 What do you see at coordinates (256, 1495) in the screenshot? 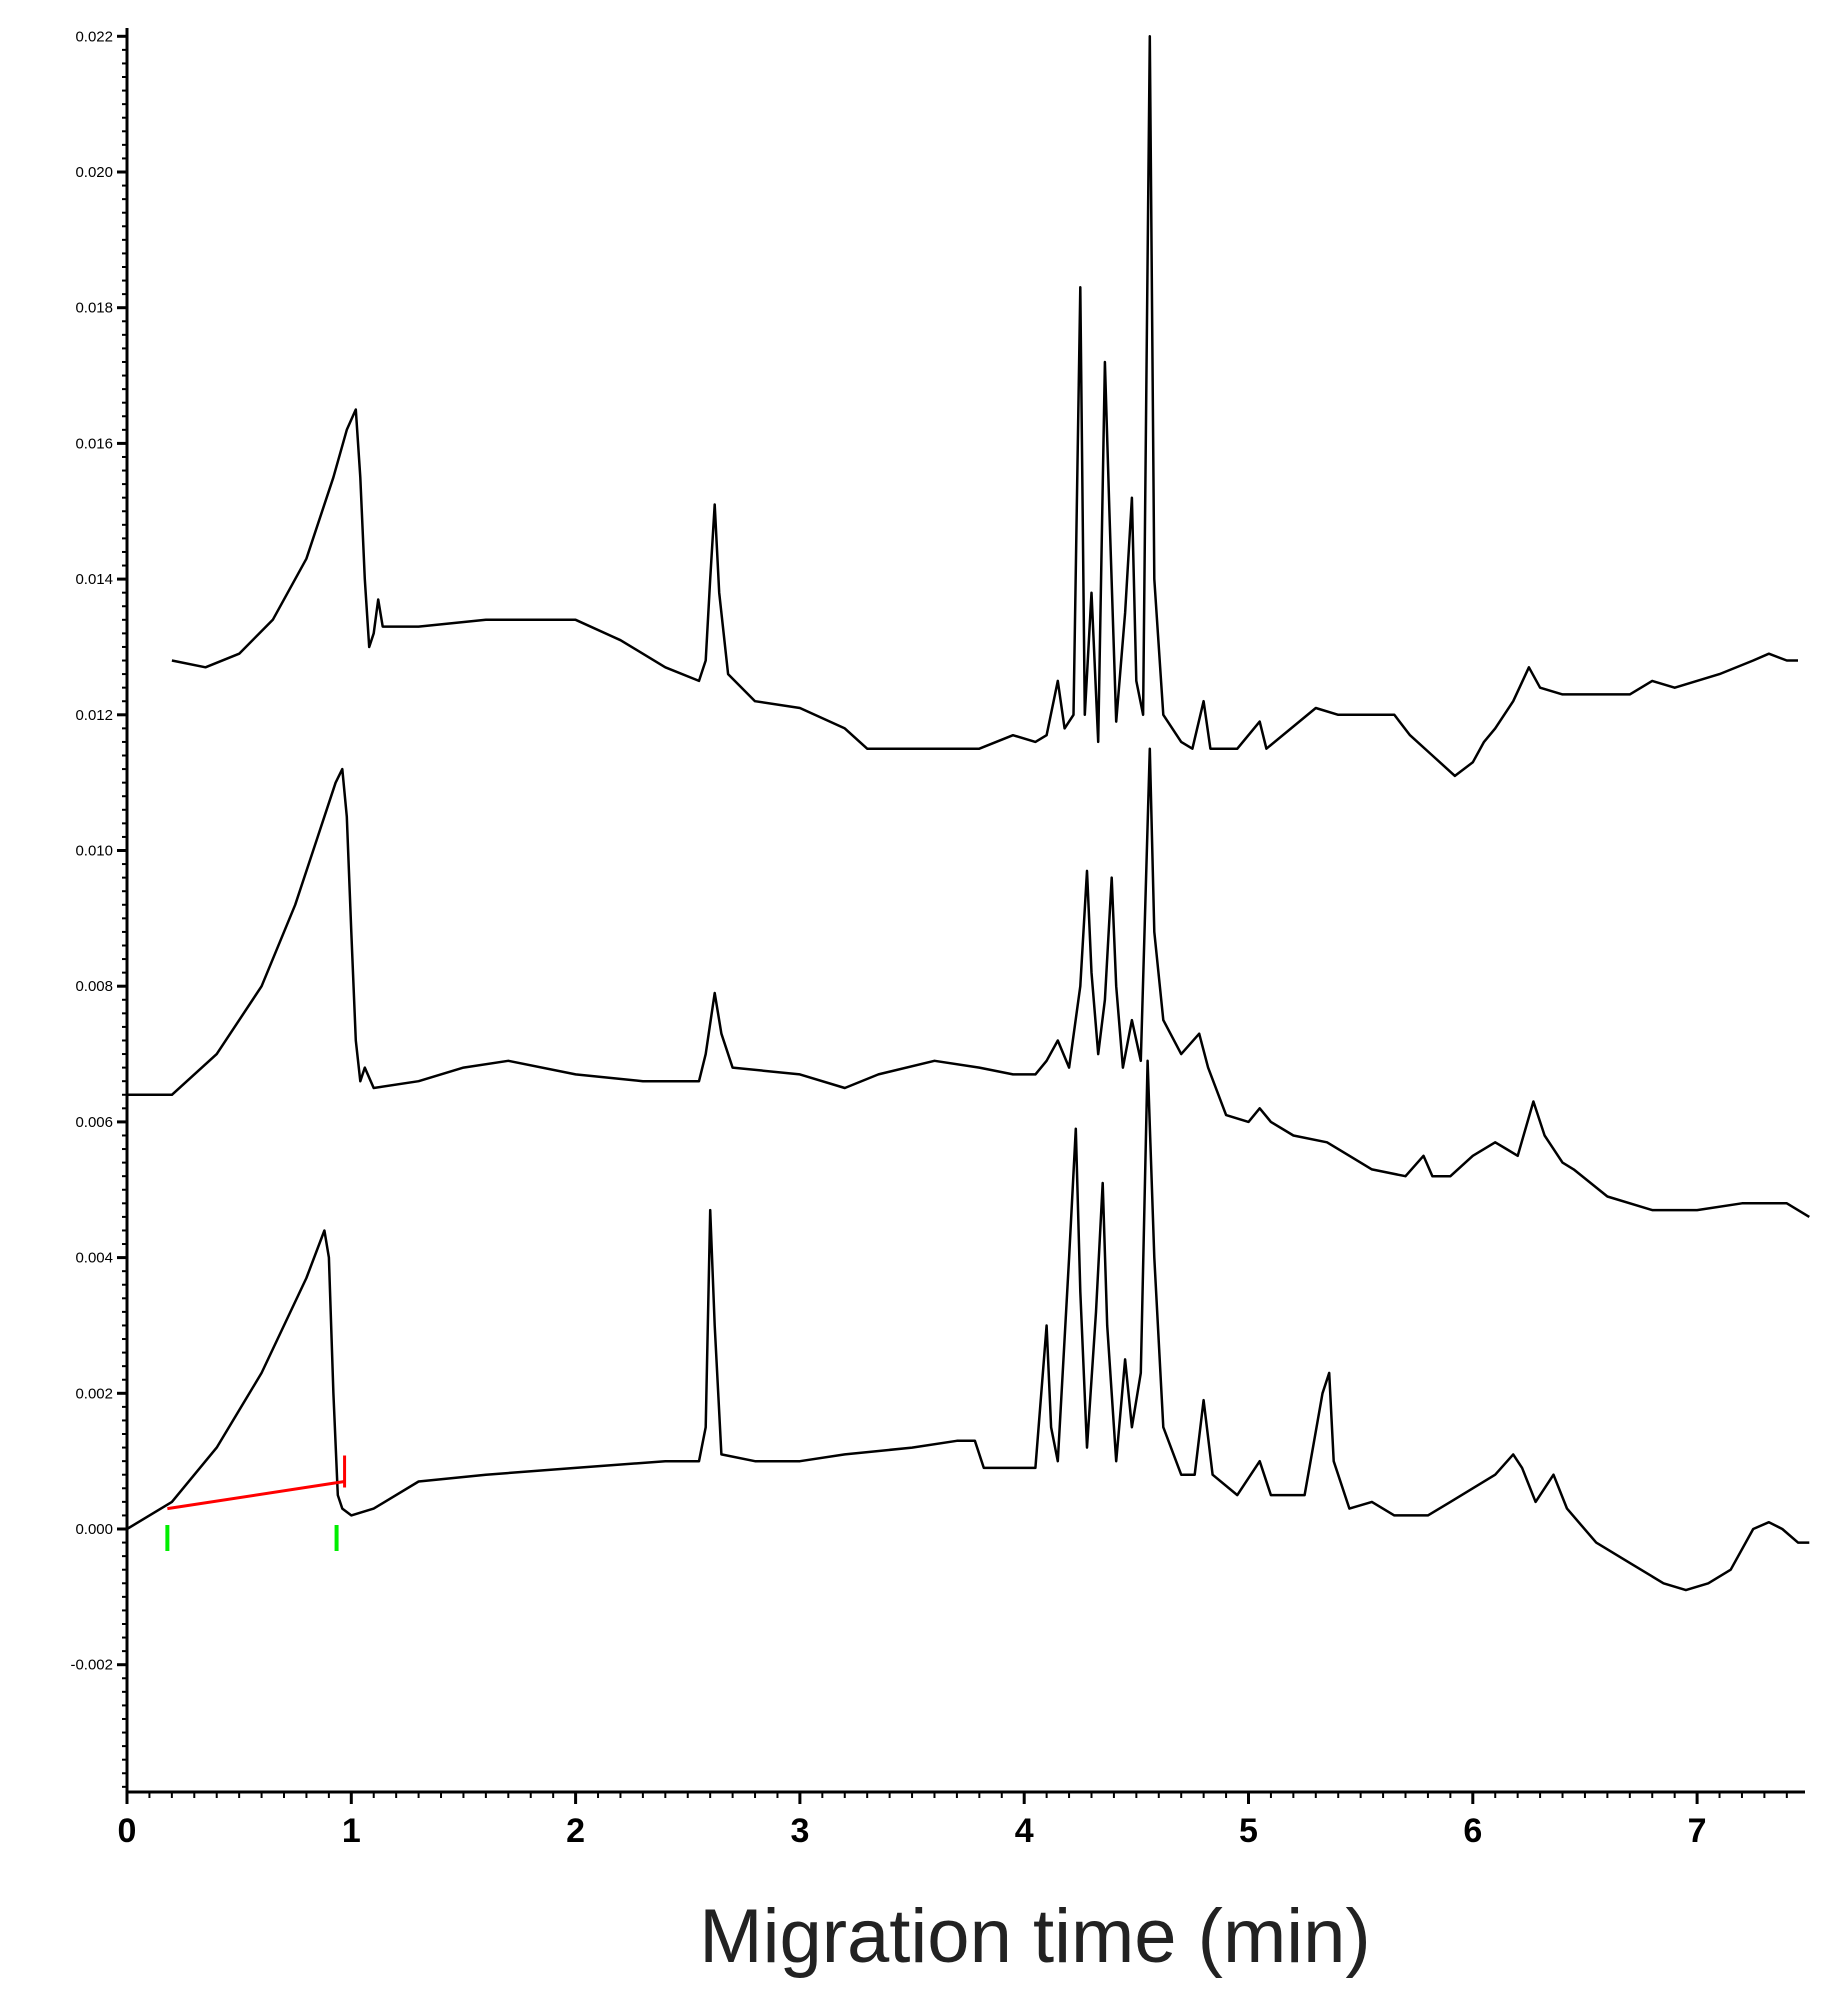
I see `integration-baseline` at bounding box center [256, 1495].